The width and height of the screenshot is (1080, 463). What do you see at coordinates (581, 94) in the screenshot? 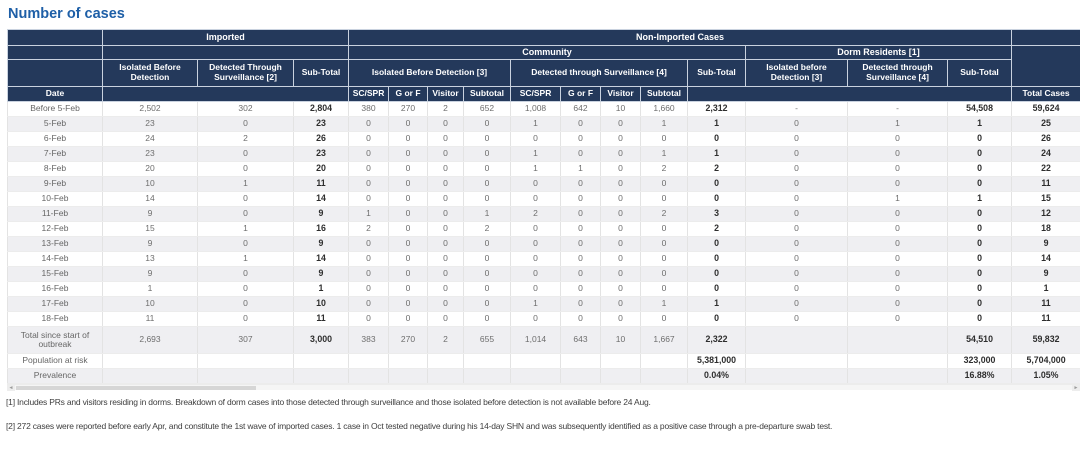
I see `col-header-gorf-detected: G or F` at bounding box center [581, 94].